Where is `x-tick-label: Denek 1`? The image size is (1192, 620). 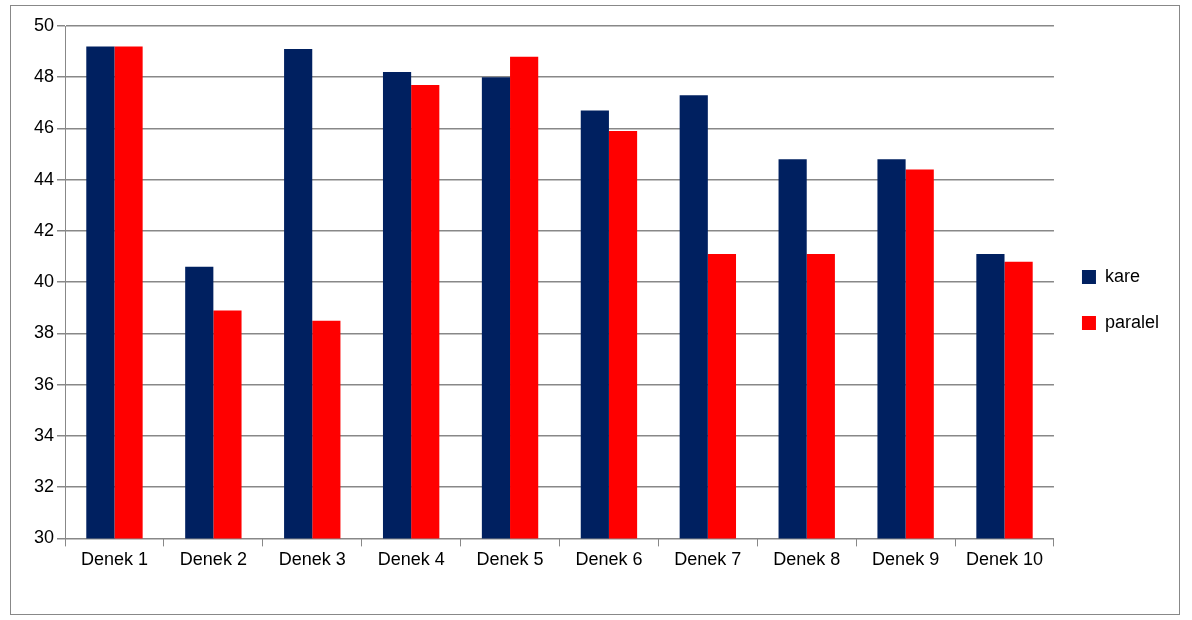
x-tick-label: Denek 1 is located at coordinates (114, 559).